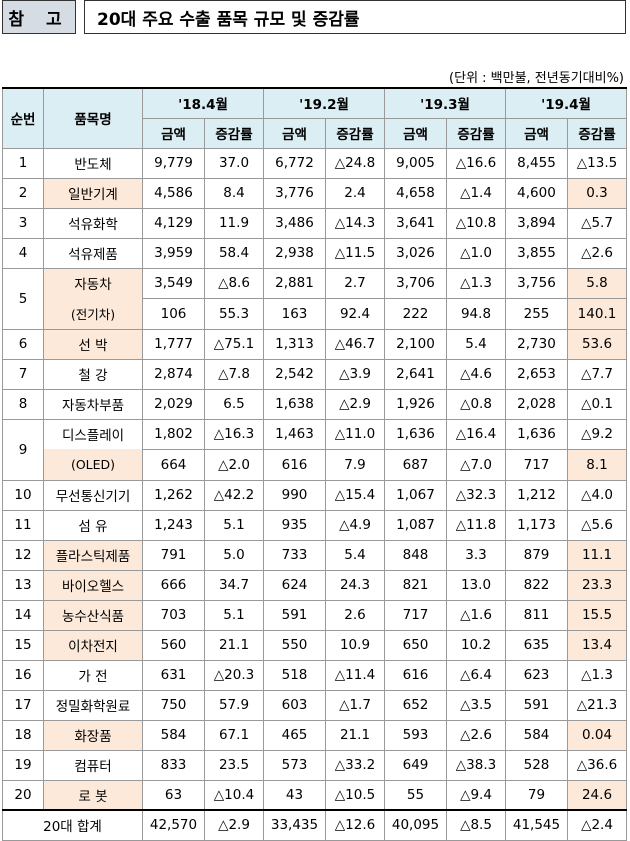  Describe the element at coordinates (23, 555) in the screenshot. I see `row-seq: 12` at that location.